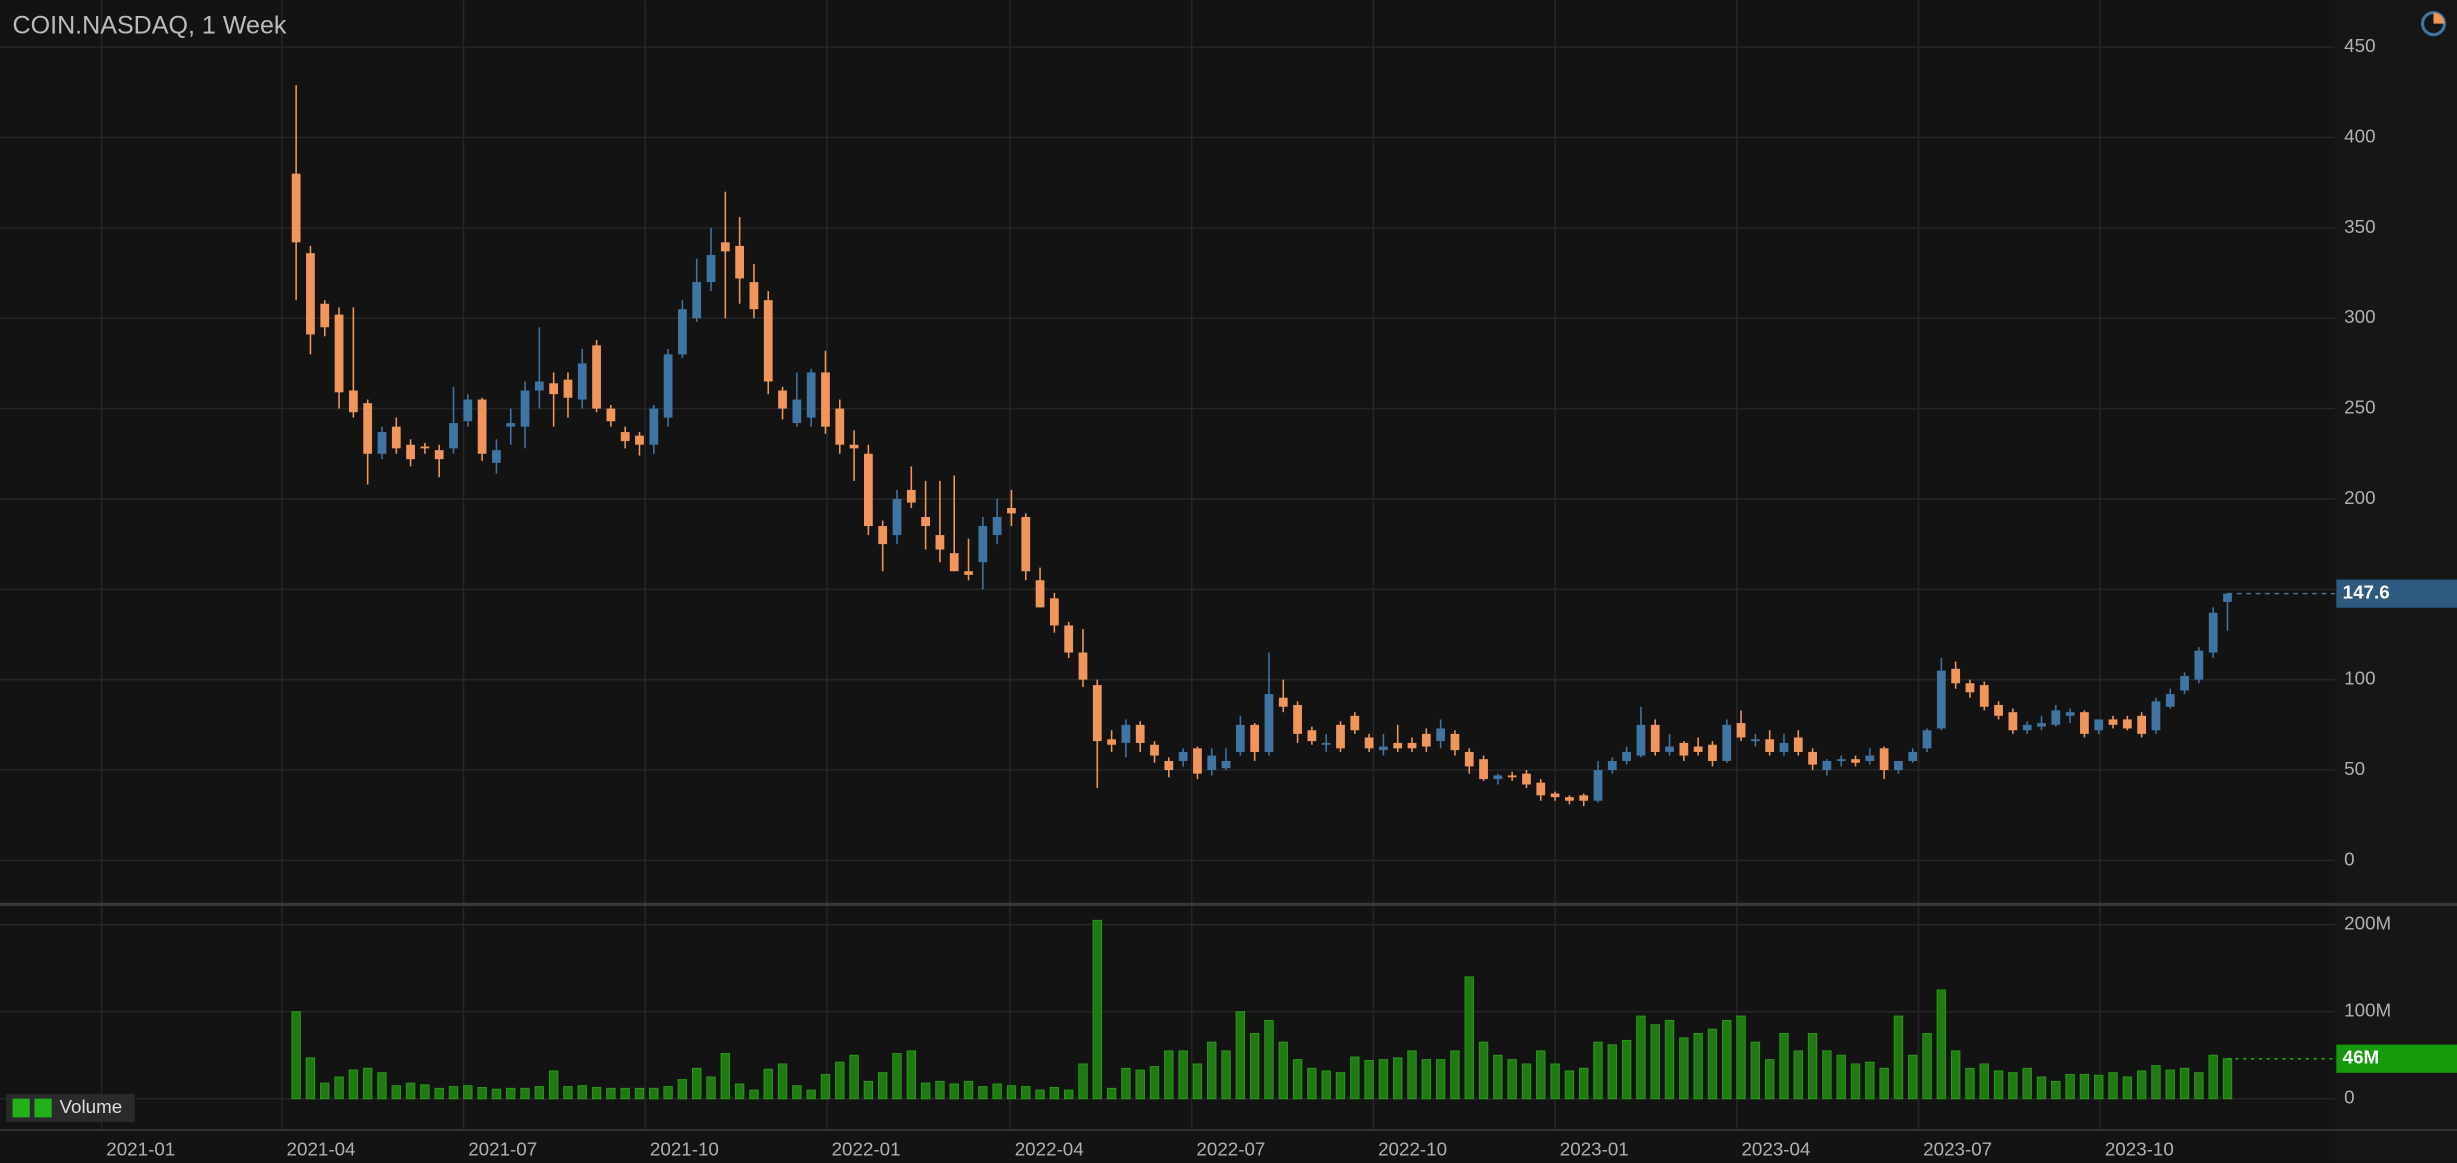 This screenshot has width=2457, height=1163. I want to click on settings-icon, so click(2433, 24).